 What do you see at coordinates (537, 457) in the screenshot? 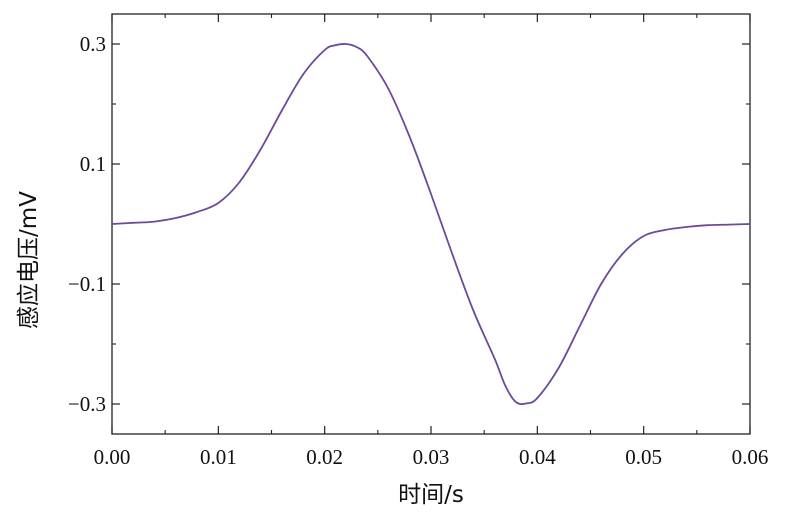
I see `x-tick-label: 0.04` at bounding box center [537, 457].